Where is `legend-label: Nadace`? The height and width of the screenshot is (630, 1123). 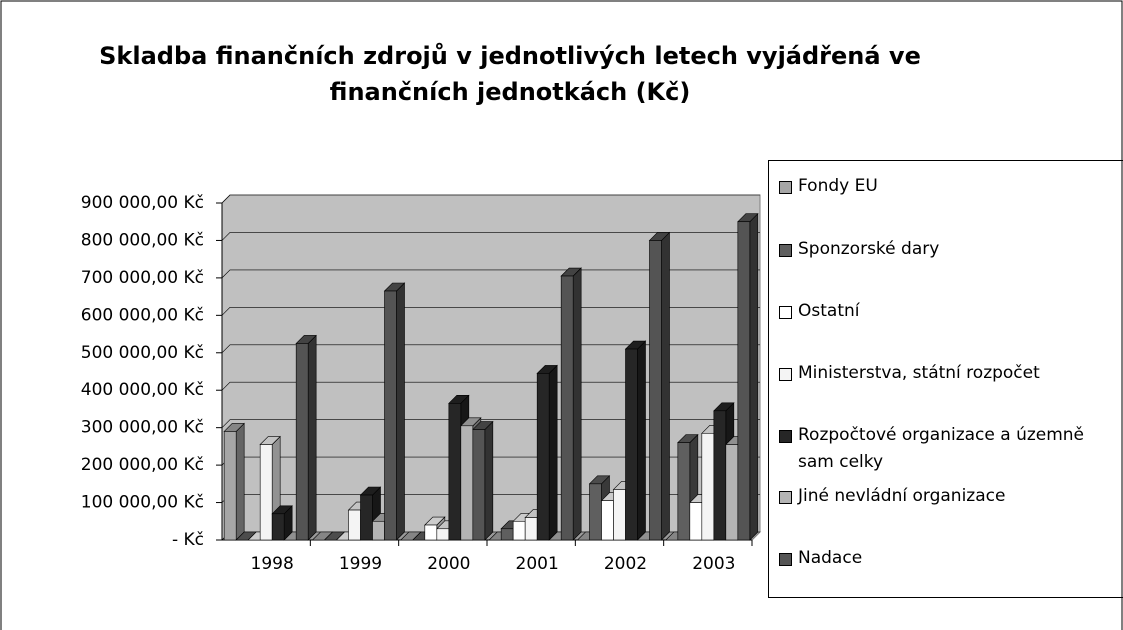 legend-label: Nadace is located at coordinates (830, 558).